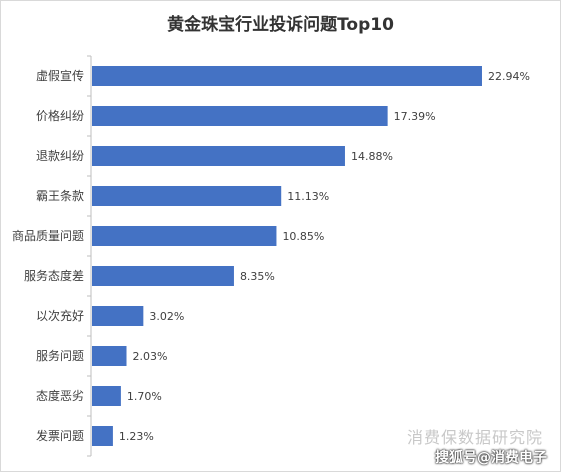 The height and width of the screenshot is (472, 561). Describe the element at coordinates (509, 76) in the screenshot. I see `data-label: 22.94%` at that location.